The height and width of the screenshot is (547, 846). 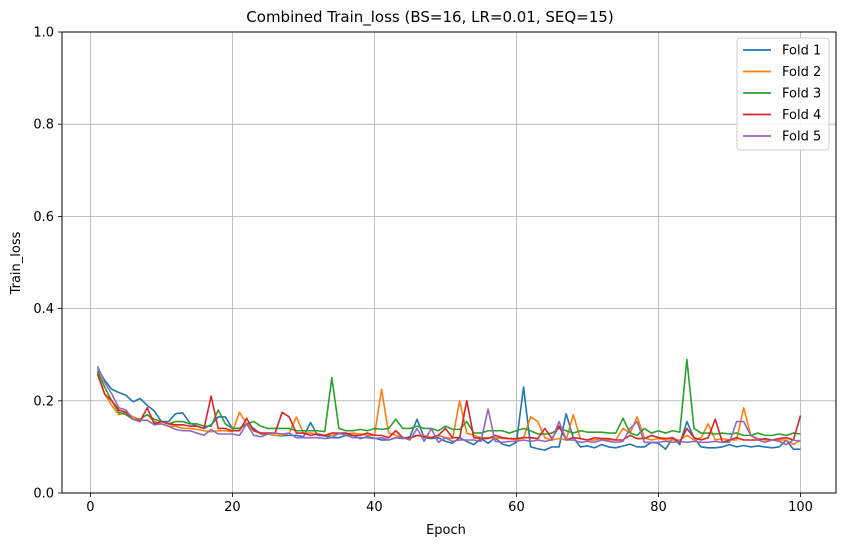 What do you see at coordinates (16, 263) in the screenshot?
I see `y-axis-title: Train_loss` at bounding box center [16, 263].